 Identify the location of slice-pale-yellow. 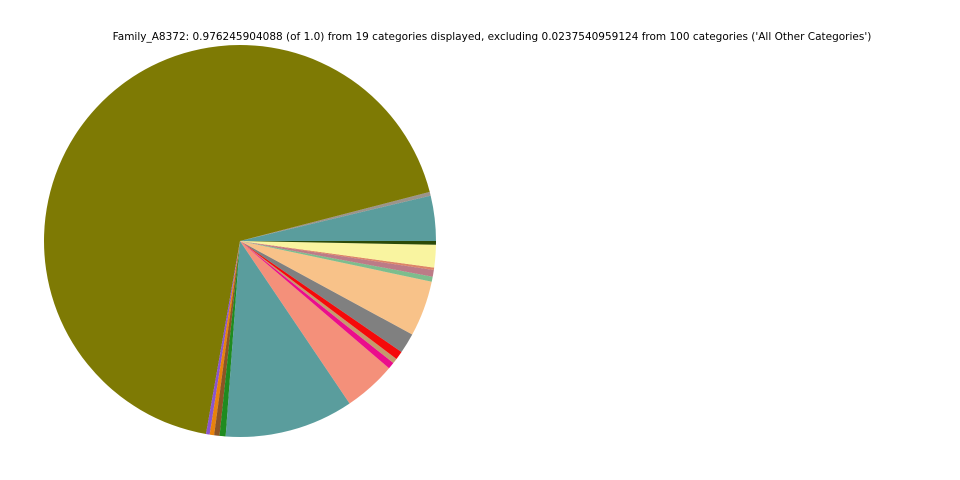
(338, 254).